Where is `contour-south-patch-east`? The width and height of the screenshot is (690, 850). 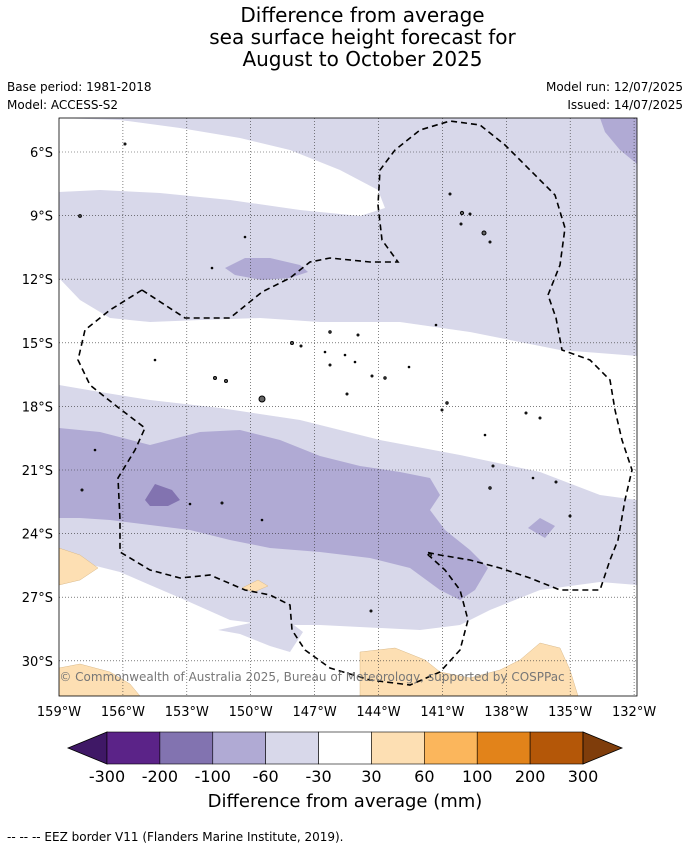
contour-south-patch-east is located at coordinates (541, 528).